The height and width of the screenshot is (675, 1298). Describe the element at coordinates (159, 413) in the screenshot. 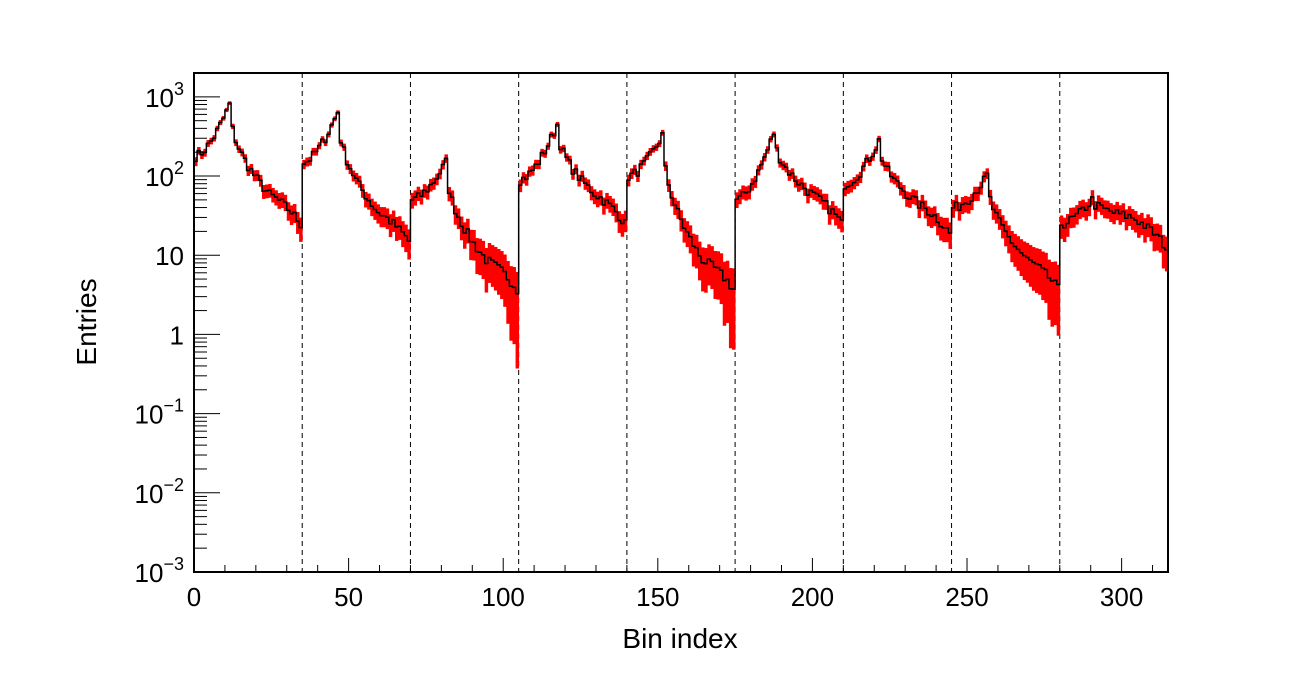

I see `y-tick-label: 10⁻¹` at that location.